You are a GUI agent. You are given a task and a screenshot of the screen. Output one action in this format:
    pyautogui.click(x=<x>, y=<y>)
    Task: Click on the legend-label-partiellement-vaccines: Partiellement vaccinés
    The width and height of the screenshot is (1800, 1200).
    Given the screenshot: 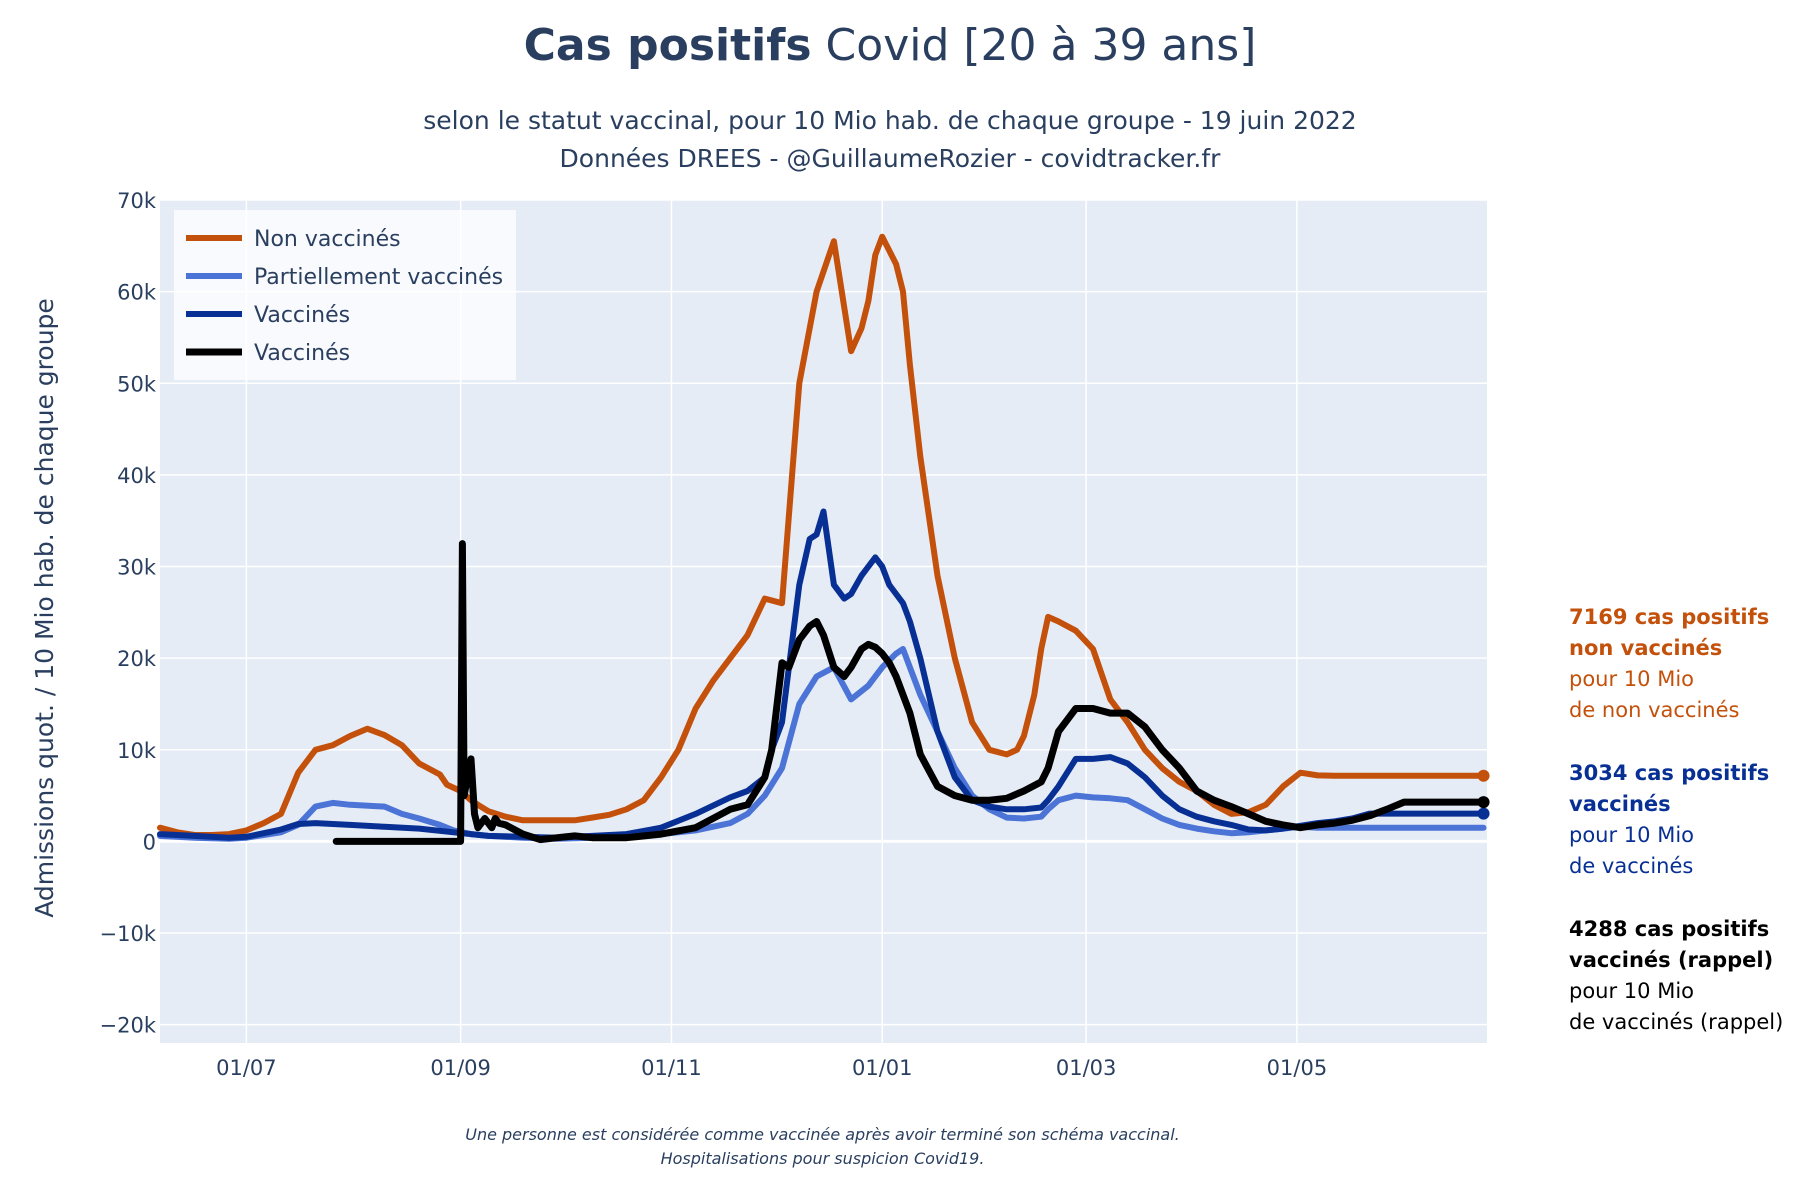 What is the action you would take?
    pyautogui.click(x=378, y=277)
    